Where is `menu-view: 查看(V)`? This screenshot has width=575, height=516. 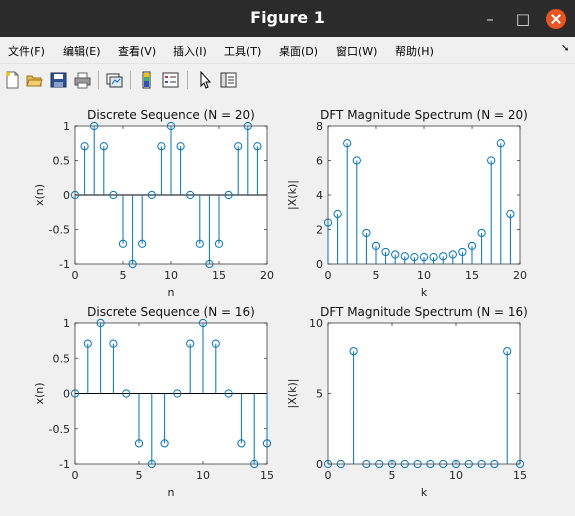
menu-view: 查看(V) is located at coordinates (137, 51).